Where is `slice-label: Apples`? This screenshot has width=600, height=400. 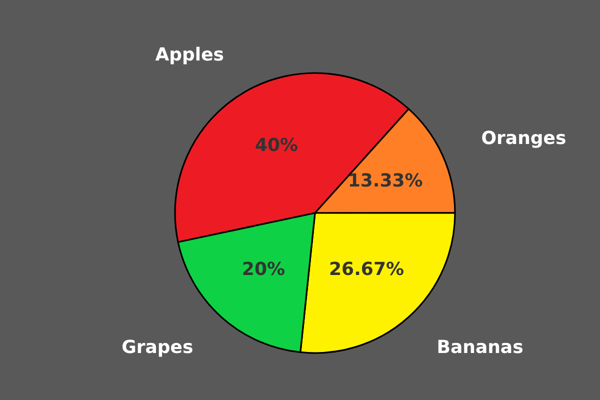
slice-label: Apples is located at coordinates (189, 55).